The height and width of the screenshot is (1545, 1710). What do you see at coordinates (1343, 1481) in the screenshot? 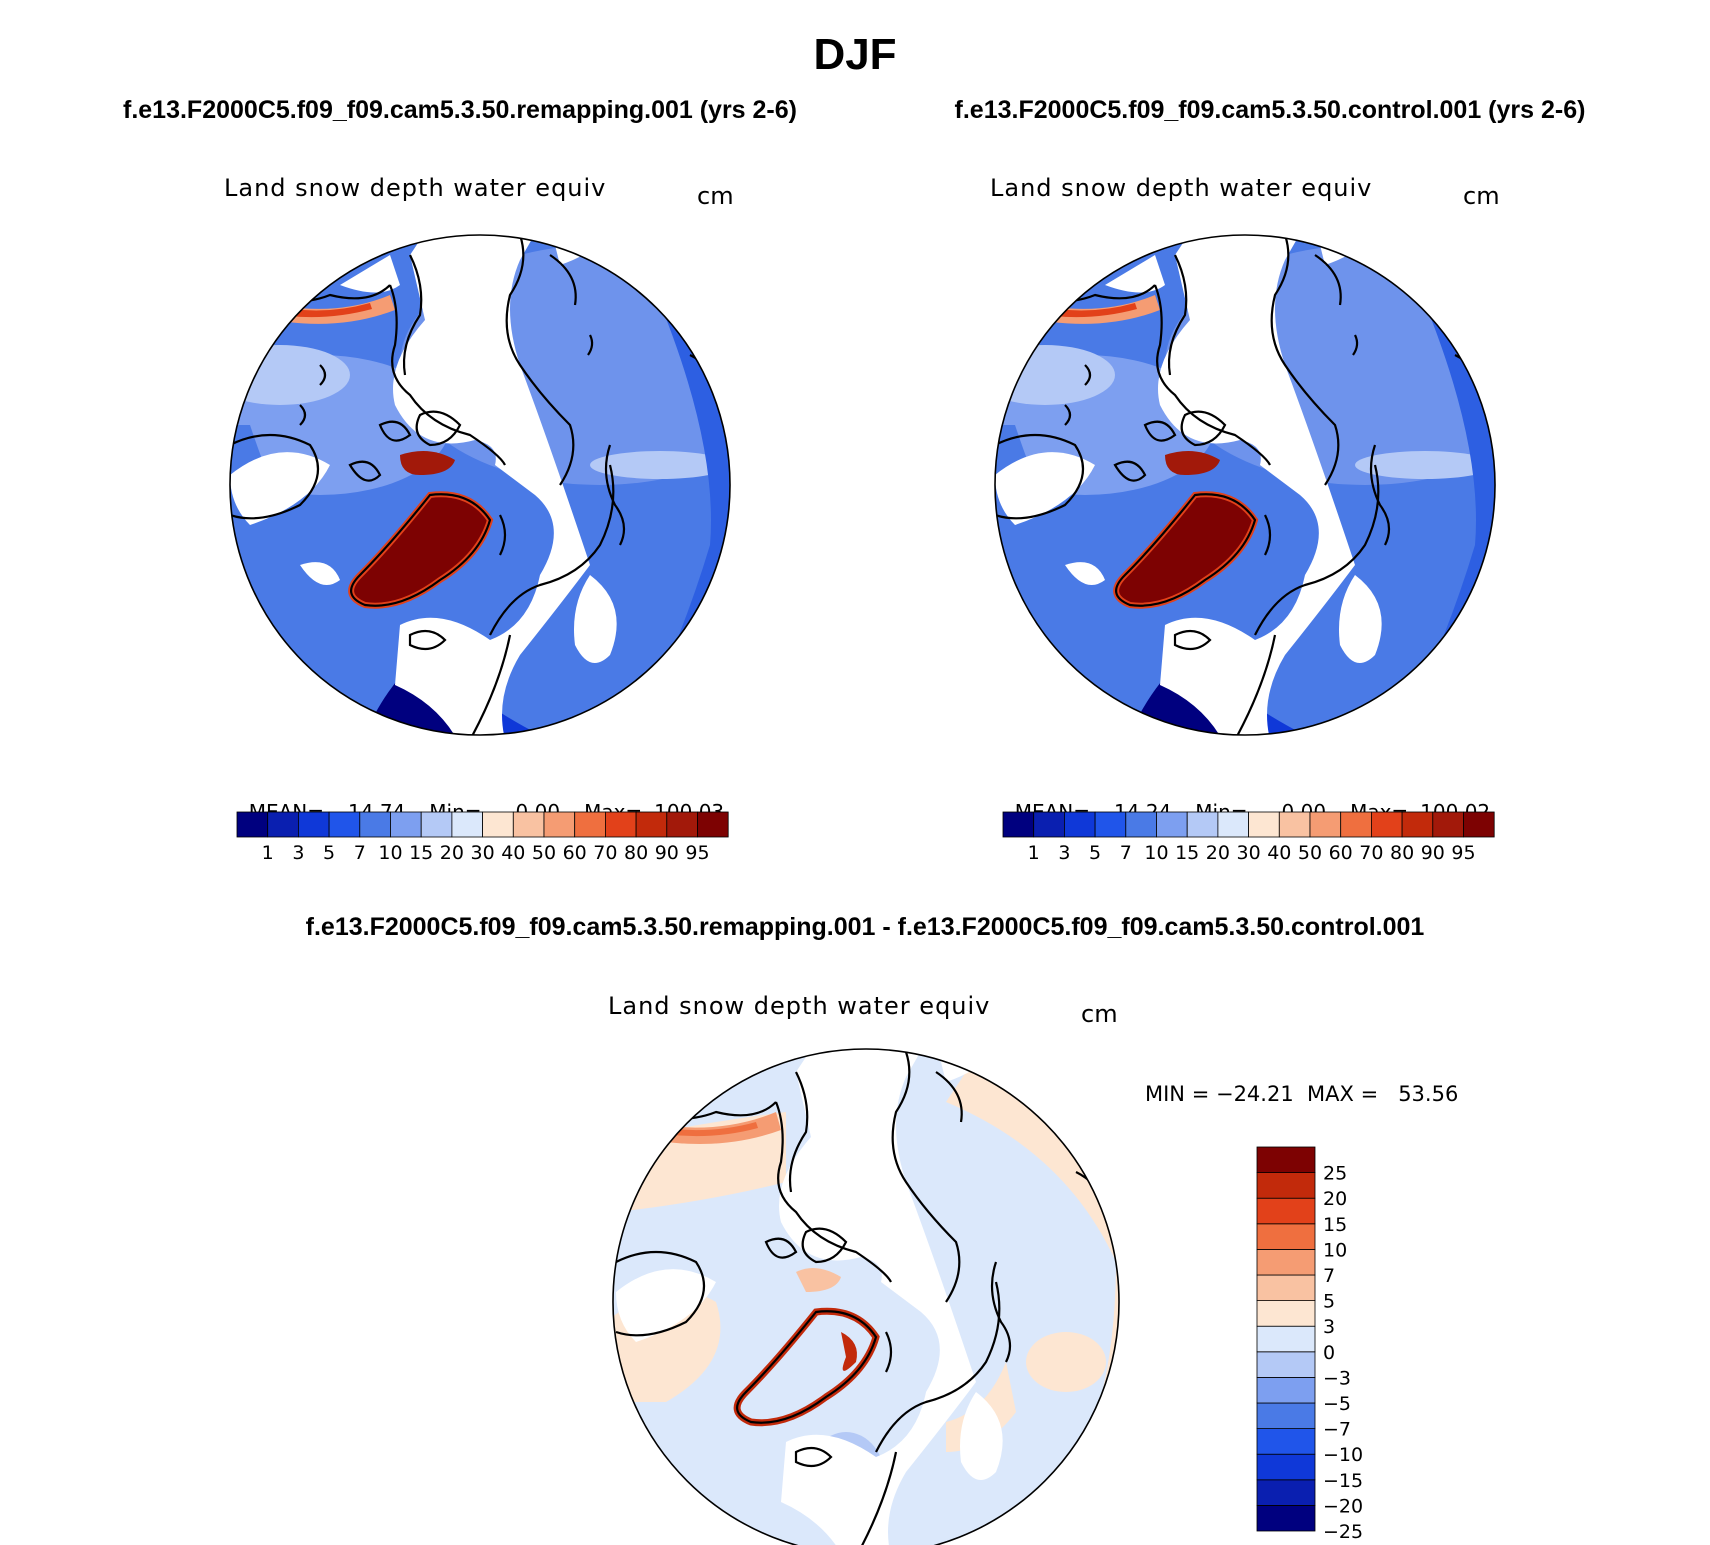
I see `diff-colorbar-tick-label: −15` at bounding box center [1343, 1481].